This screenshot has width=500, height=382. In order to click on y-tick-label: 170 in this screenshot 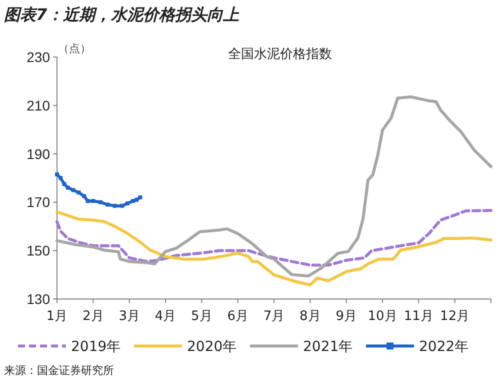, I will do `click(38, 202)`.